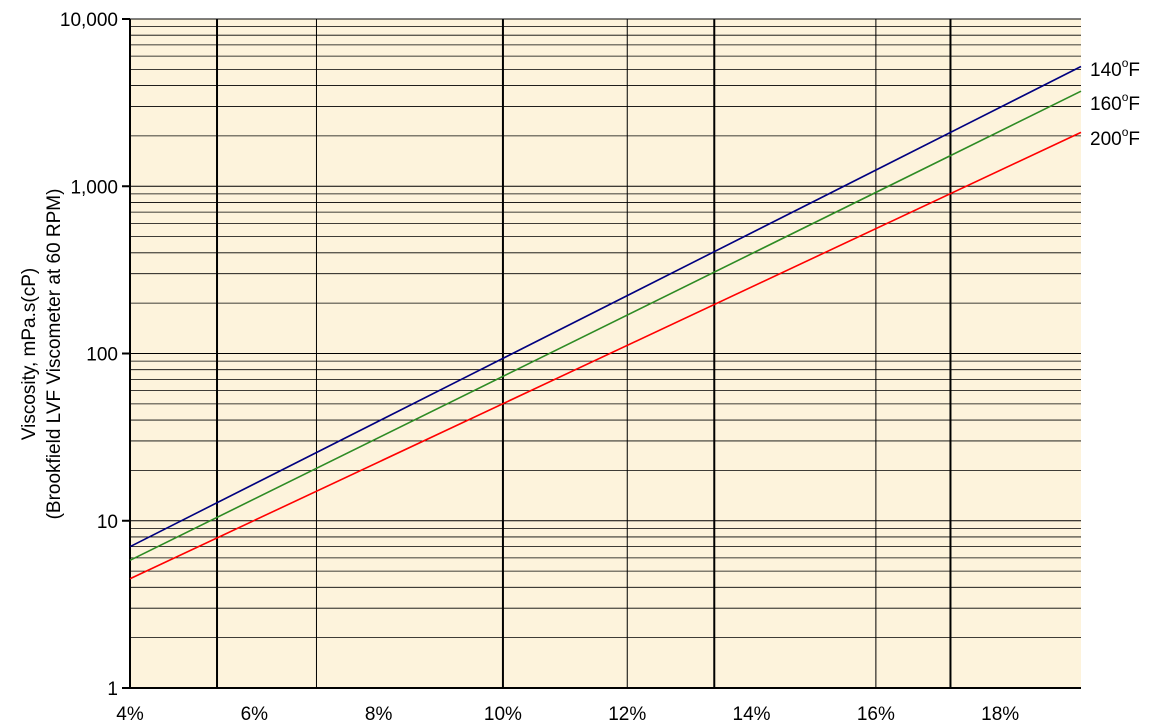  What do you see at coordinates (107, 522) in the screenshot?
I see `y-tick-label: 10` at bounding box center [107, 522].